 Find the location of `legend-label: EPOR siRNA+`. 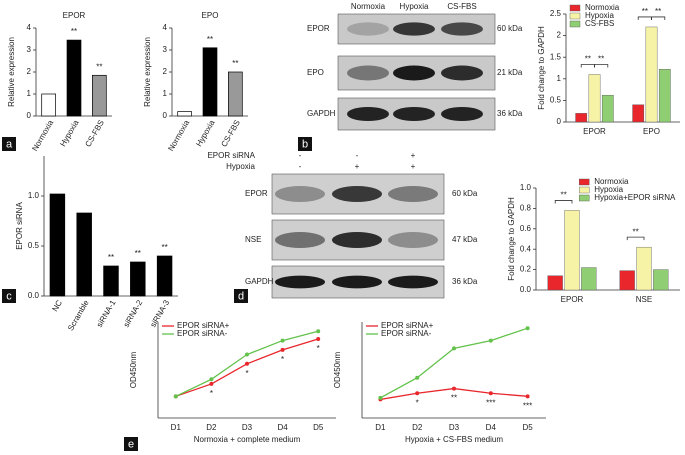

legend-label: EPOR siRNA+ is located at coordinates (407, 325).